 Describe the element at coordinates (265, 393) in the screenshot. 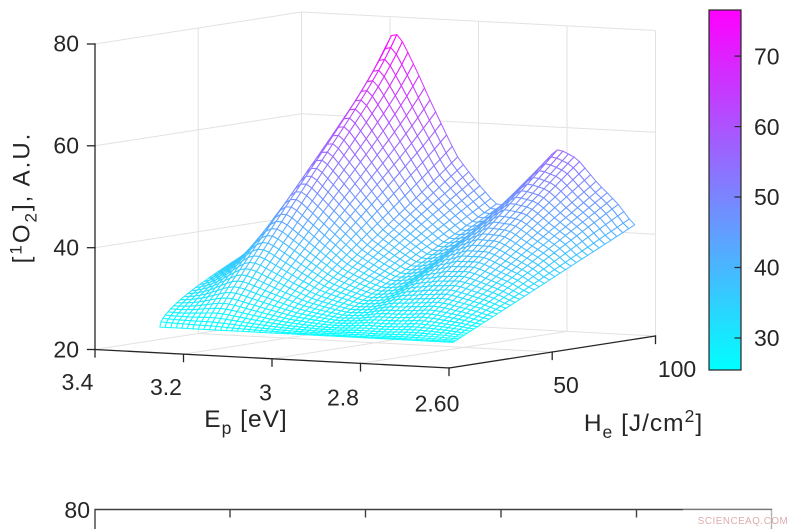

I see `svg-text: 3` at that location.